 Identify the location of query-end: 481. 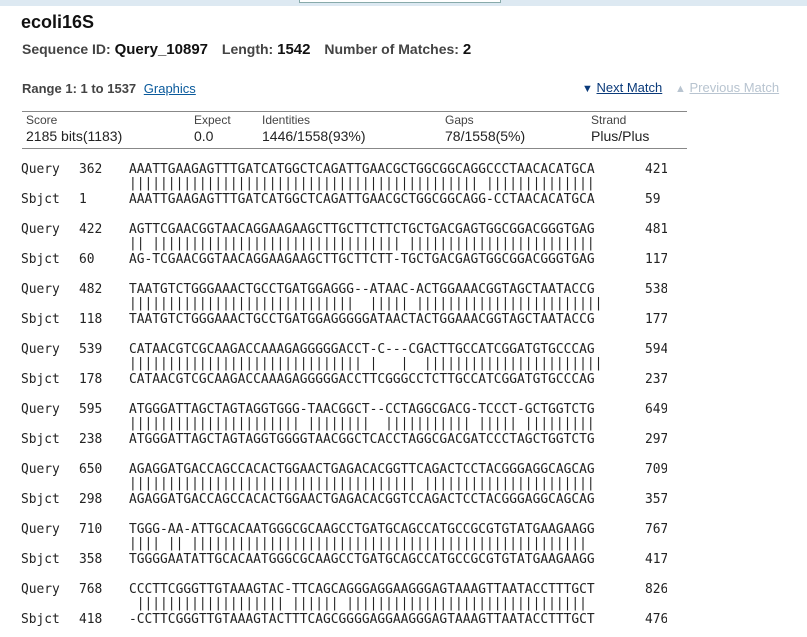
(656, 229).